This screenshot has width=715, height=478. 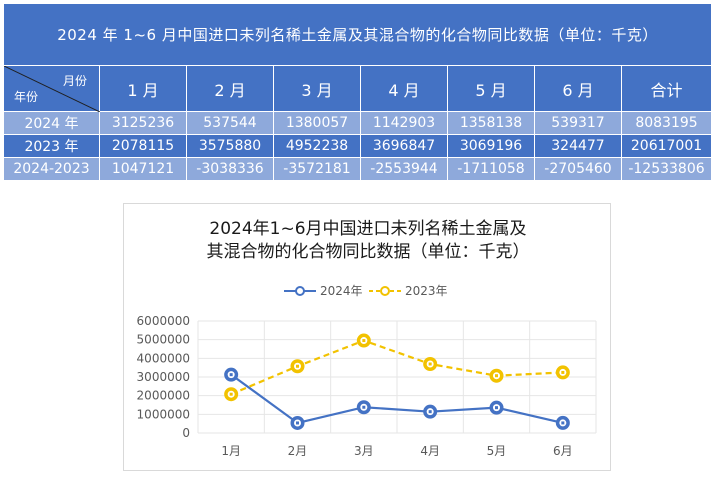 What do you see at coordinates (364, 451) in the screenshot?
I see `x-tick-label: 3月` at bounding box center [364, 451].